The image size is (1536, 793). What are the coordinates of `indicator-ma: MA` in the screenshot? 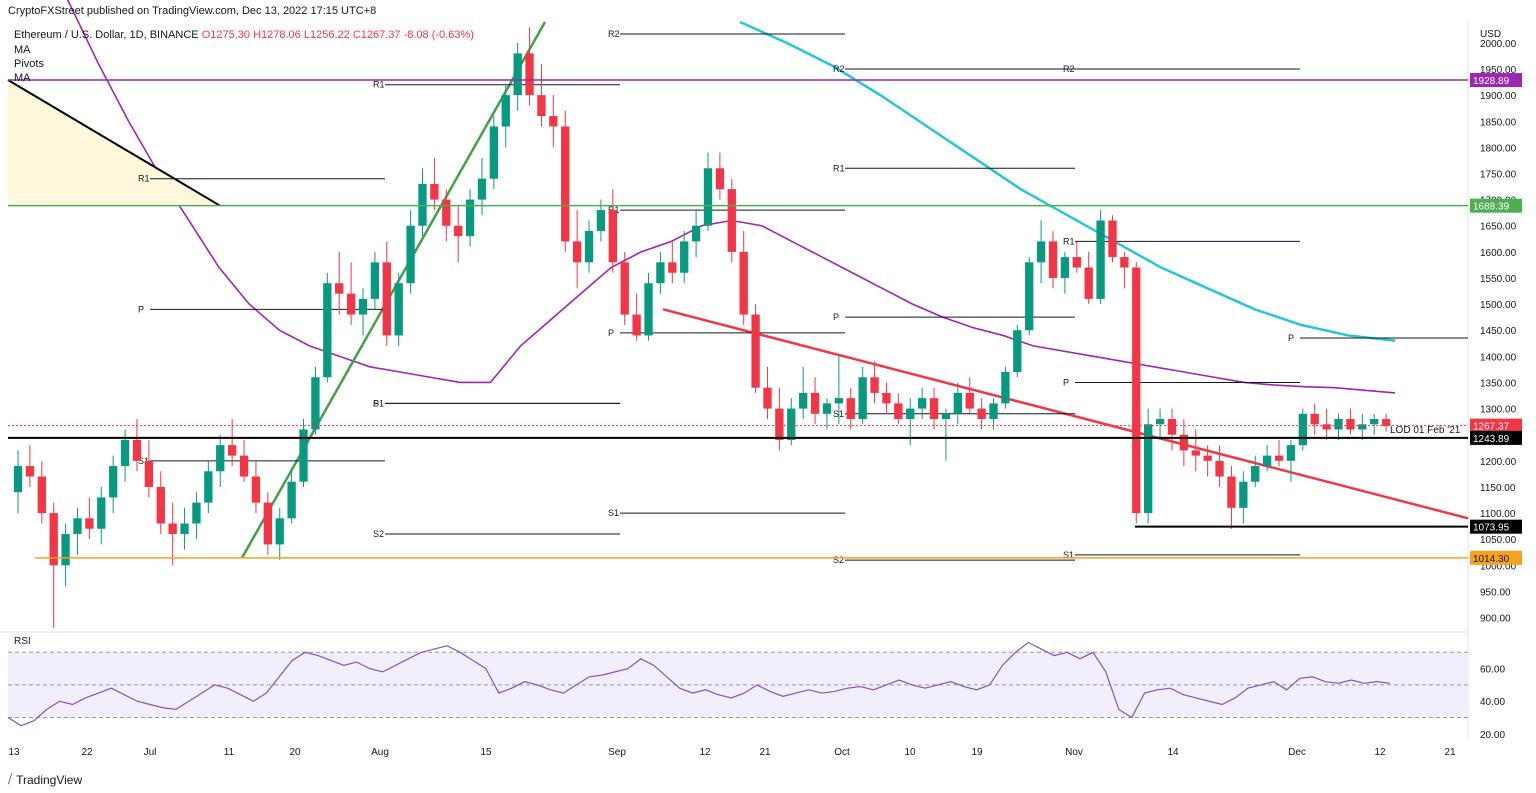 It's located at (22, 50).